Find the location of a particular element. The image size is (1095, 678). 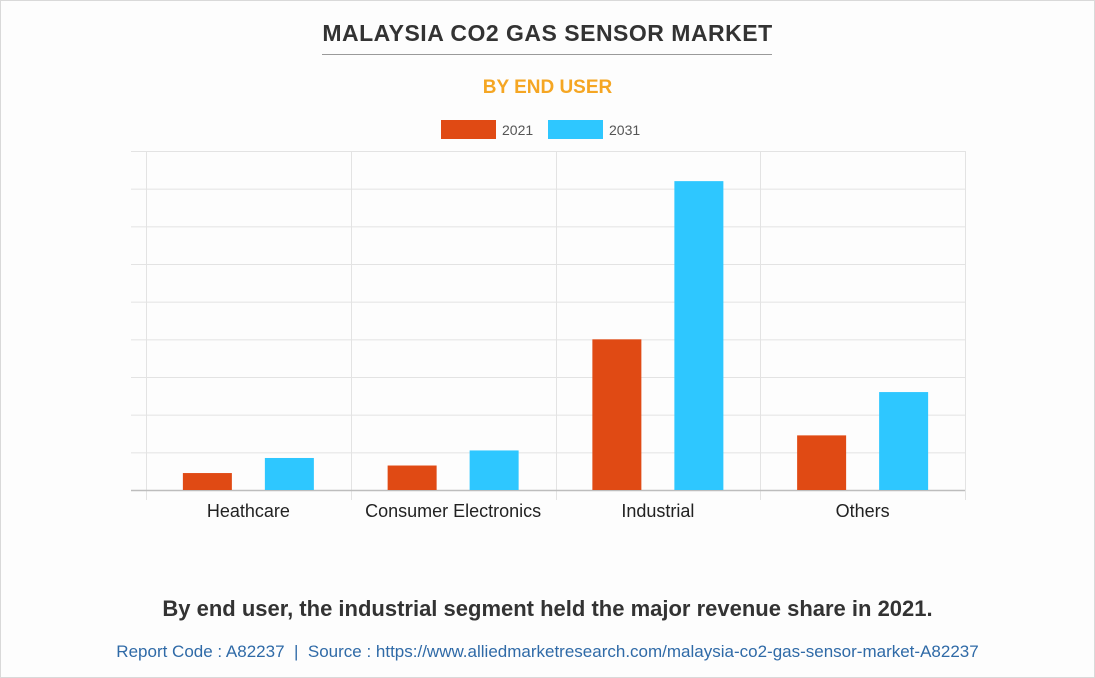

bar-2031-heathcare is located at coordinates (289, 473).